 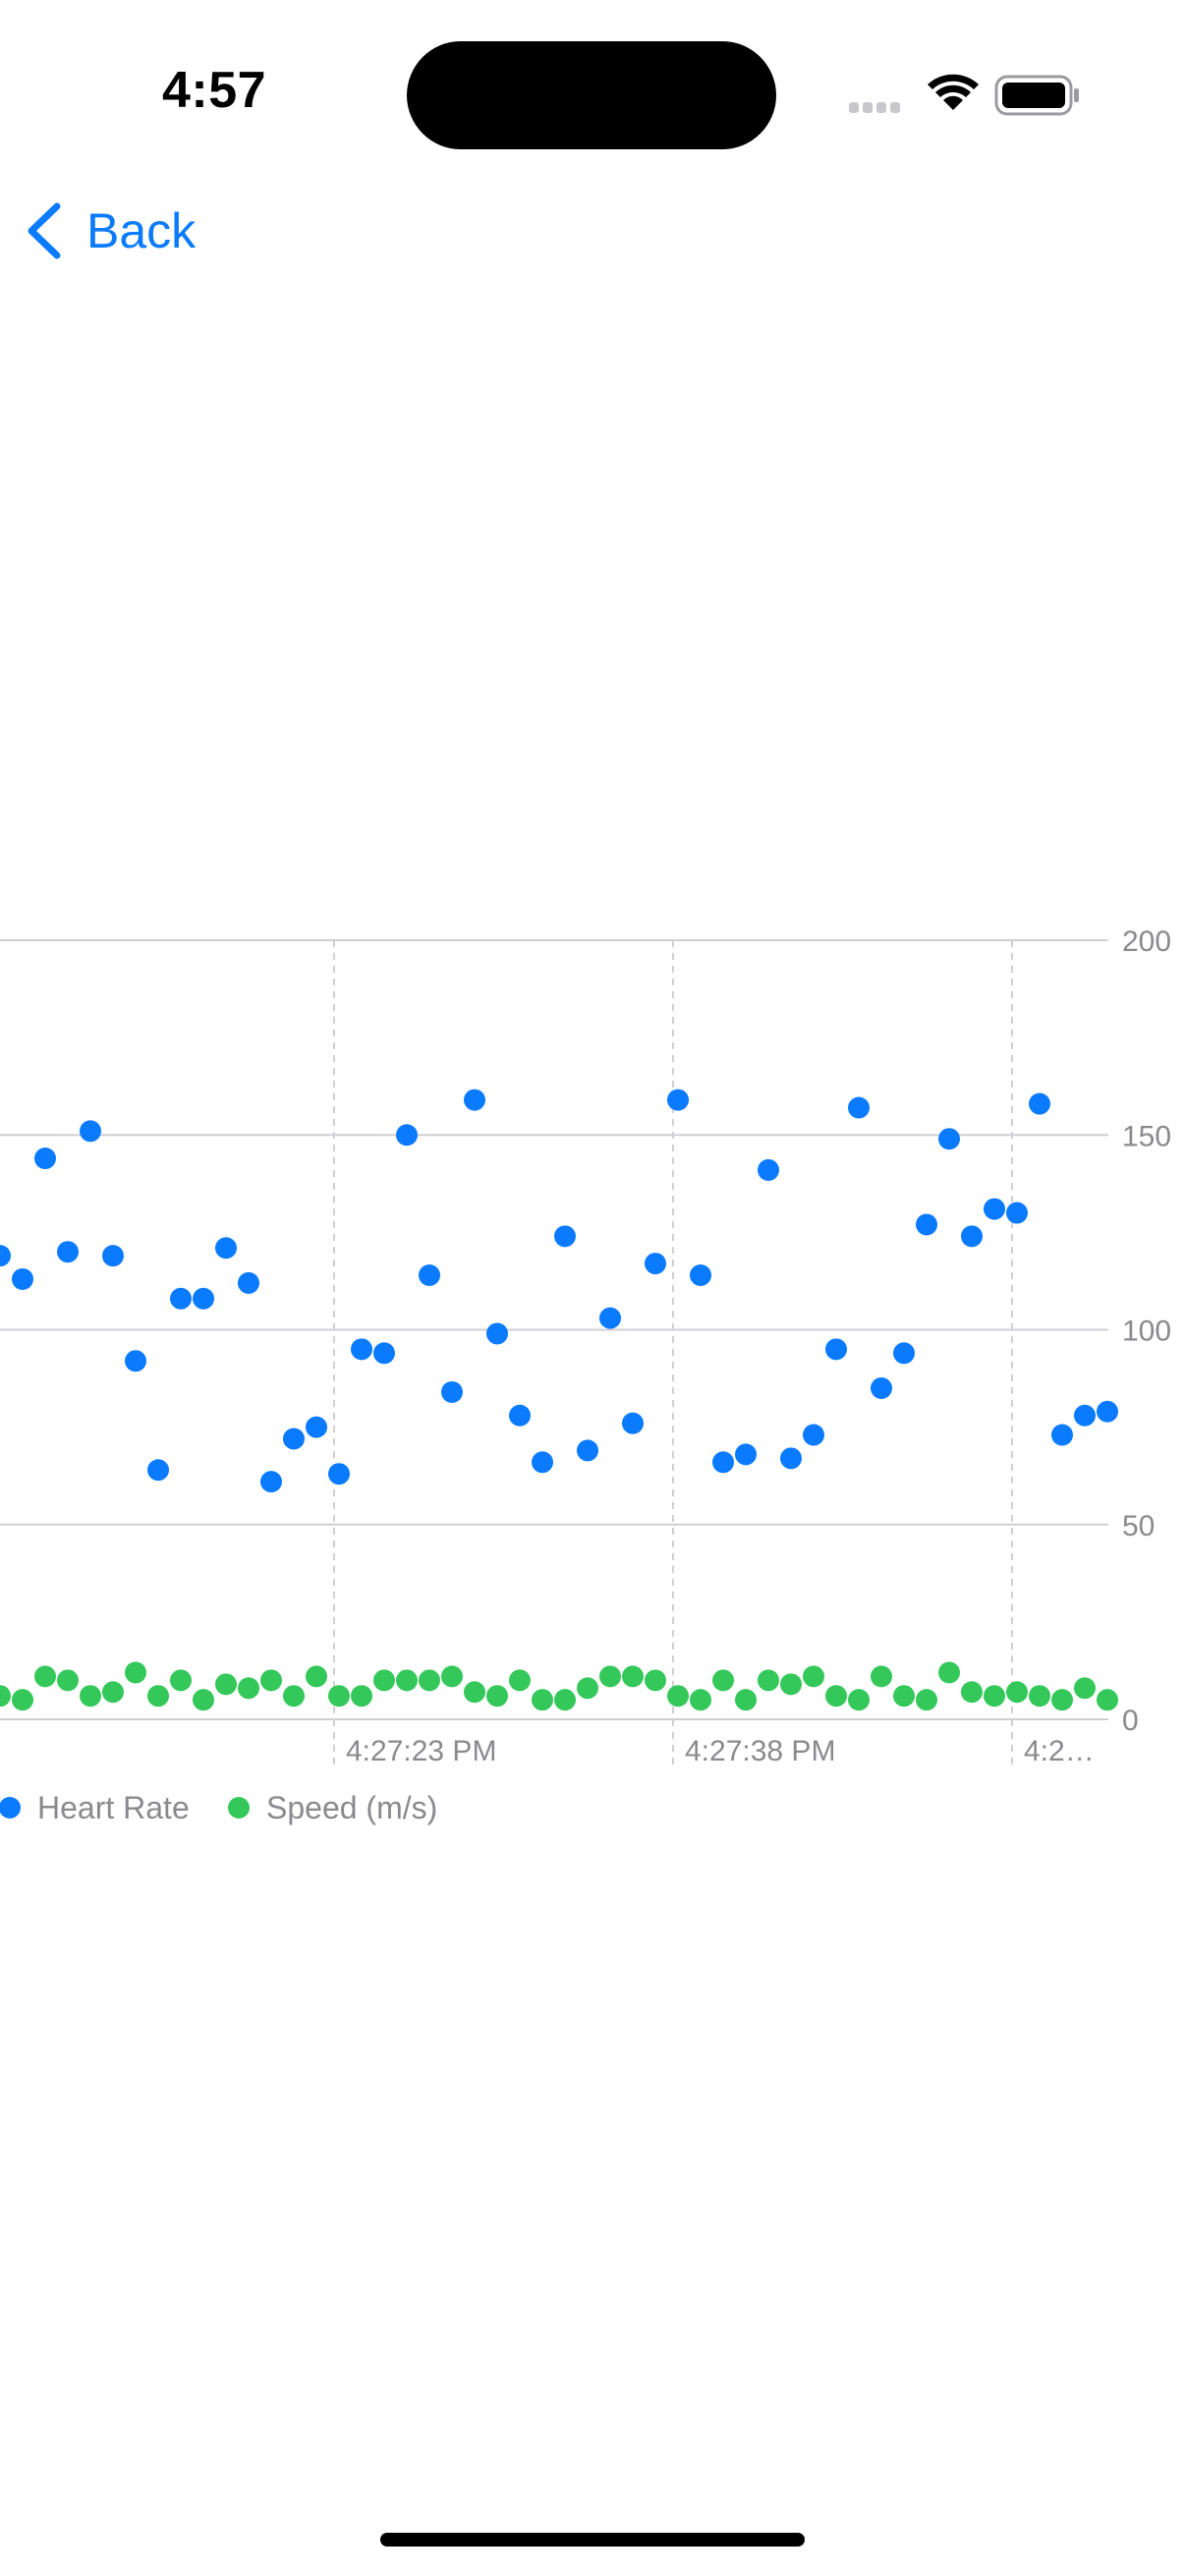 I want to click on y-tick-label: 100, so click(x=1146, y=1332).